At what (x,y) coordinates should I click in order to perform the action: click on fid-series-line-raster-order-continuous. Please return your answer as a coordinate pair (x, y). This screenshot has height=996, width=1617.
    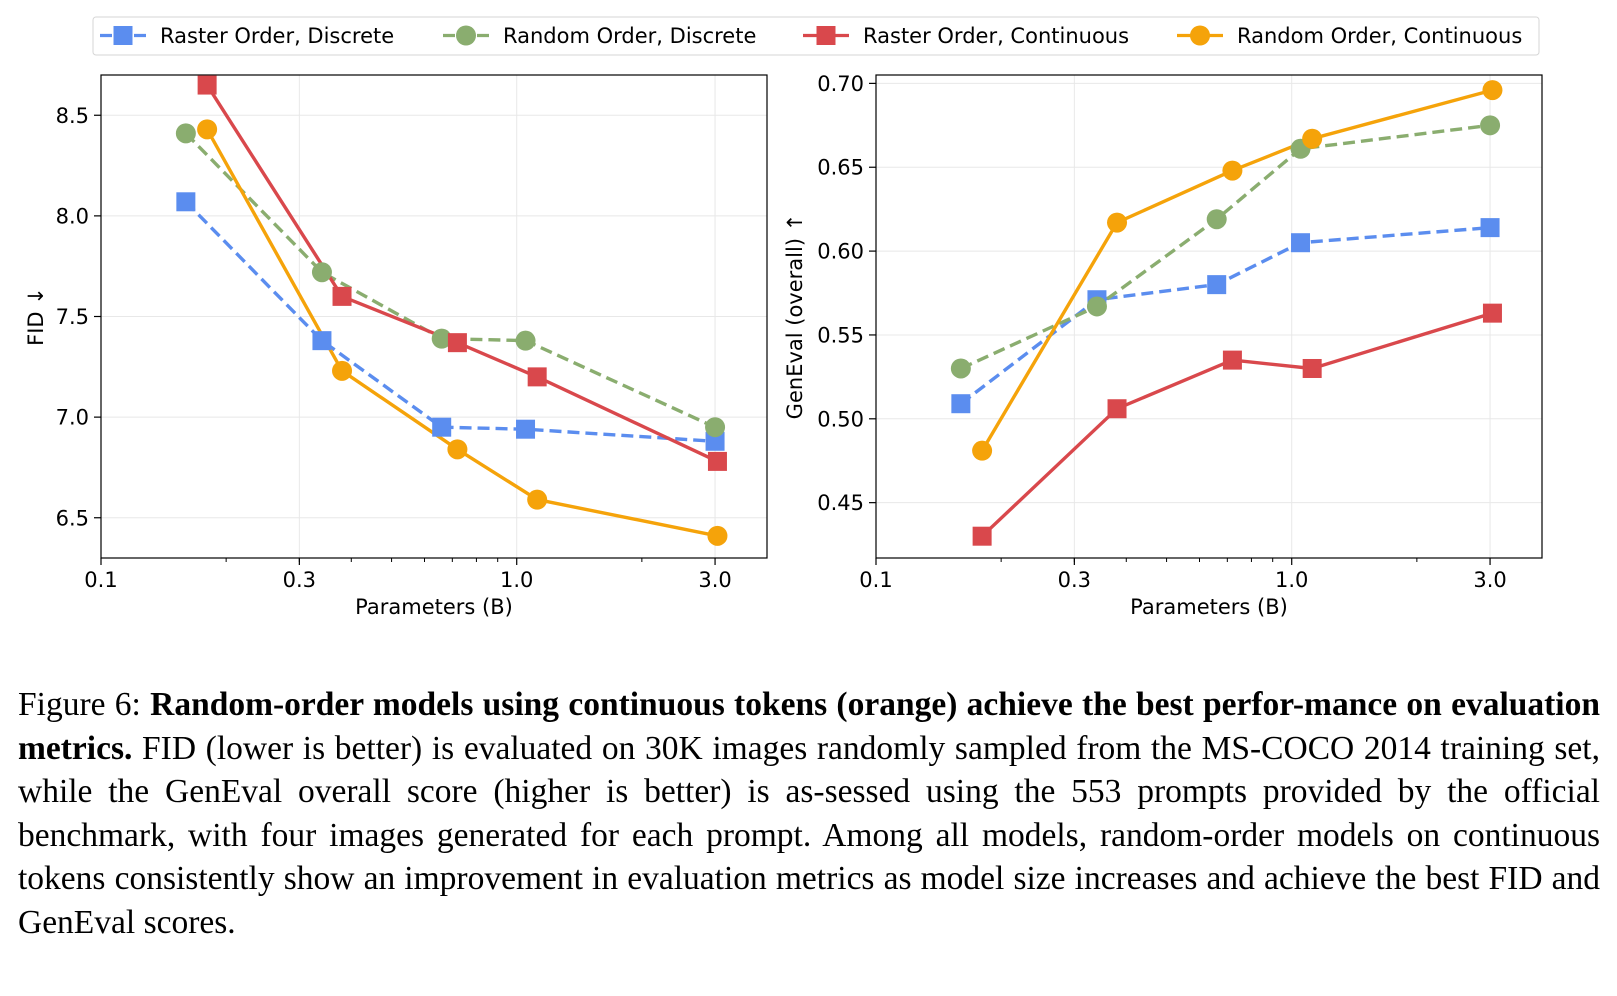
    Looking at the image, I should click on (462, 273).